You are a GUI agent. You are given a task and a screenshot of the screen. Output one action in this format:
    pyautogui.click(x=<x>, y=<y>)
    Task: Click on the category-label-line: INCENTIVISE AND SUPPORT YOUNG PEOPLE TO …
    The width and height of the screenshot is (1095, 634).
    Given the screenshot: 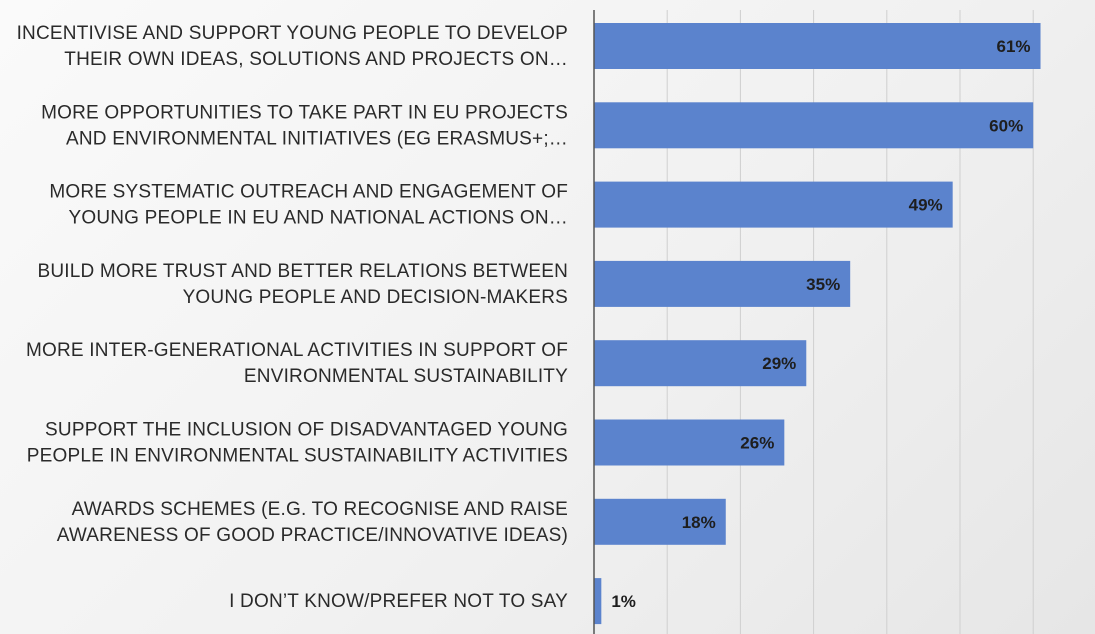 What is the action you would take?
    pyautogui.click(x=292, y=33)
    